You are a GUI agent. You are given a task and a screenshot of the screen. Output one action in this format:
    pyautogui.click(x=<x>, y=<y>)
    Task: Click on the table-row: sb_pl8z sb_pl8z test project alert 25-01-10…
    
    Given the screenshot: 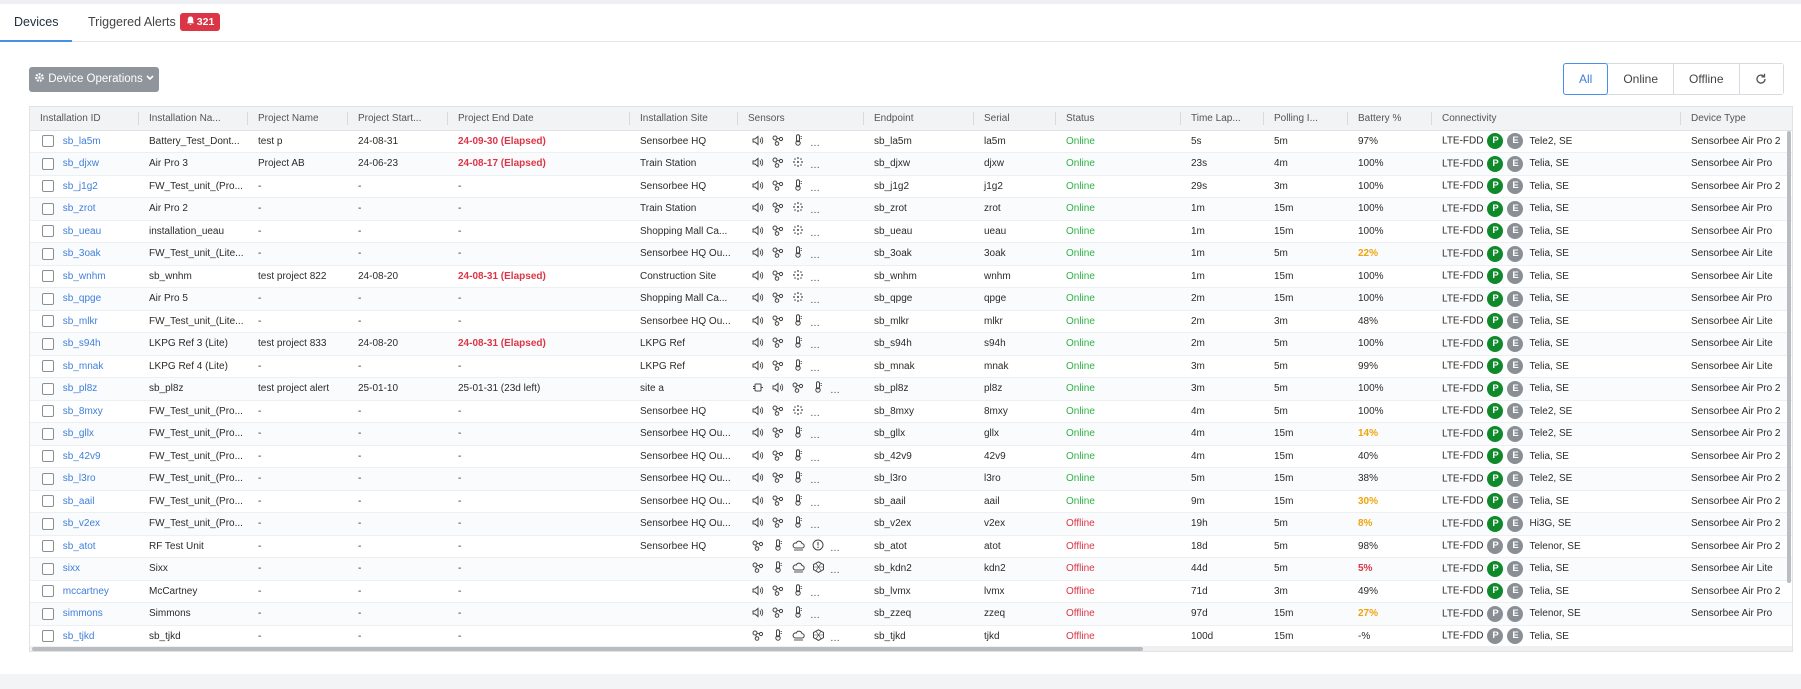 What is the action you would take?
    pyautogui.click(x=911, y=389)
    